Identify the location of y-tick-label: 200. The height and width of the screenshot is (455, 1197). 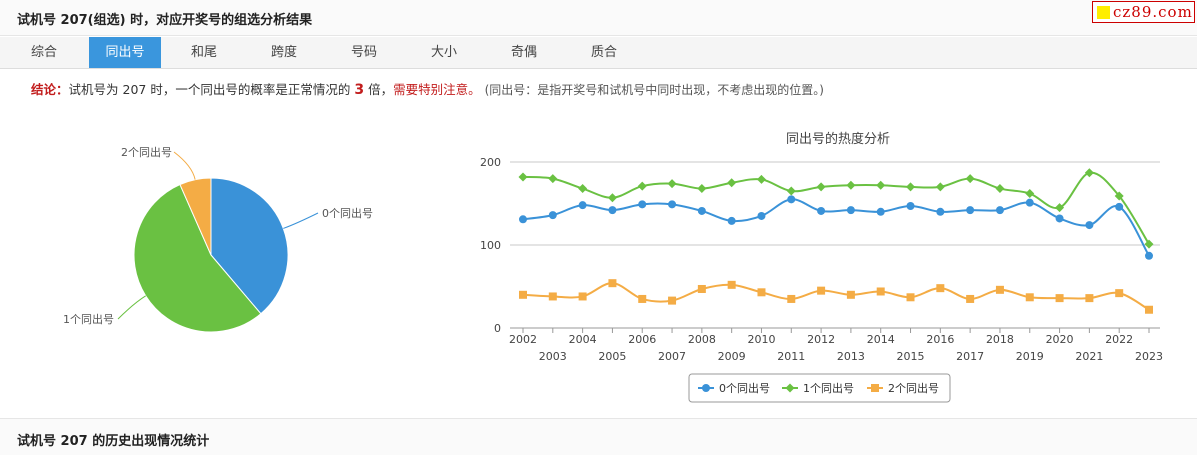
(490, 162).